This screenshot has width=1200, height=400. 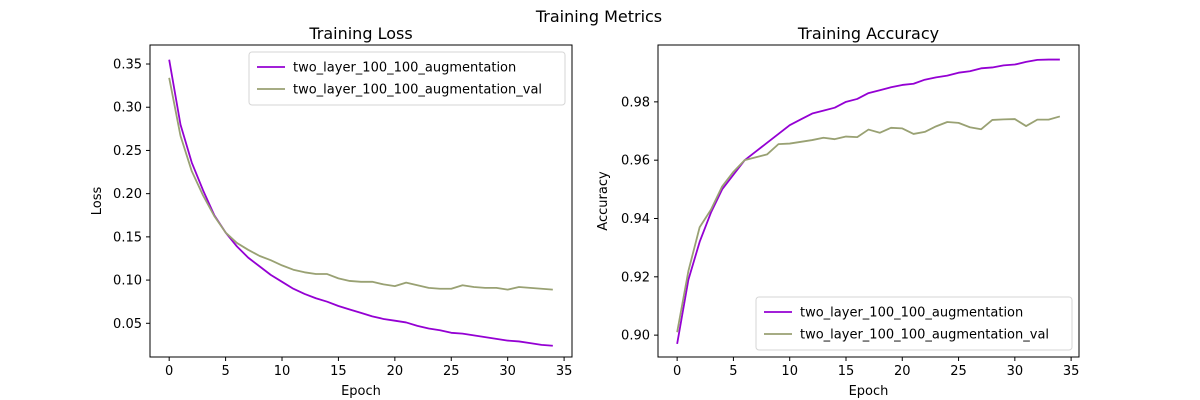 What do you see at coordinates (603, 201) in the screenshot?
I see `y-axis-label: Accuracy` at bounding box center [603, 201].